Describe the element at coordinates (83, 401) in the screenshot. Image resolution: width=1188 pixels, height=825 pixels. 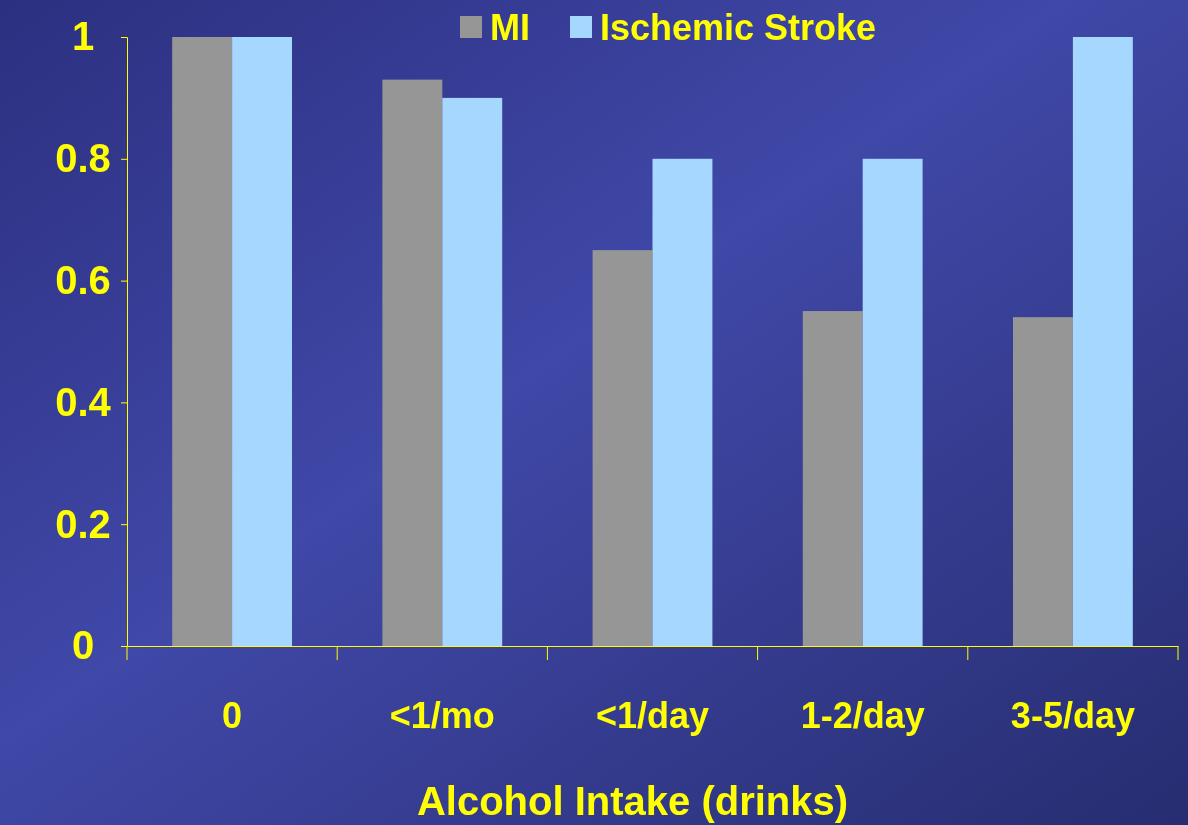
I see `y-tick-label: 0.4` at that location.